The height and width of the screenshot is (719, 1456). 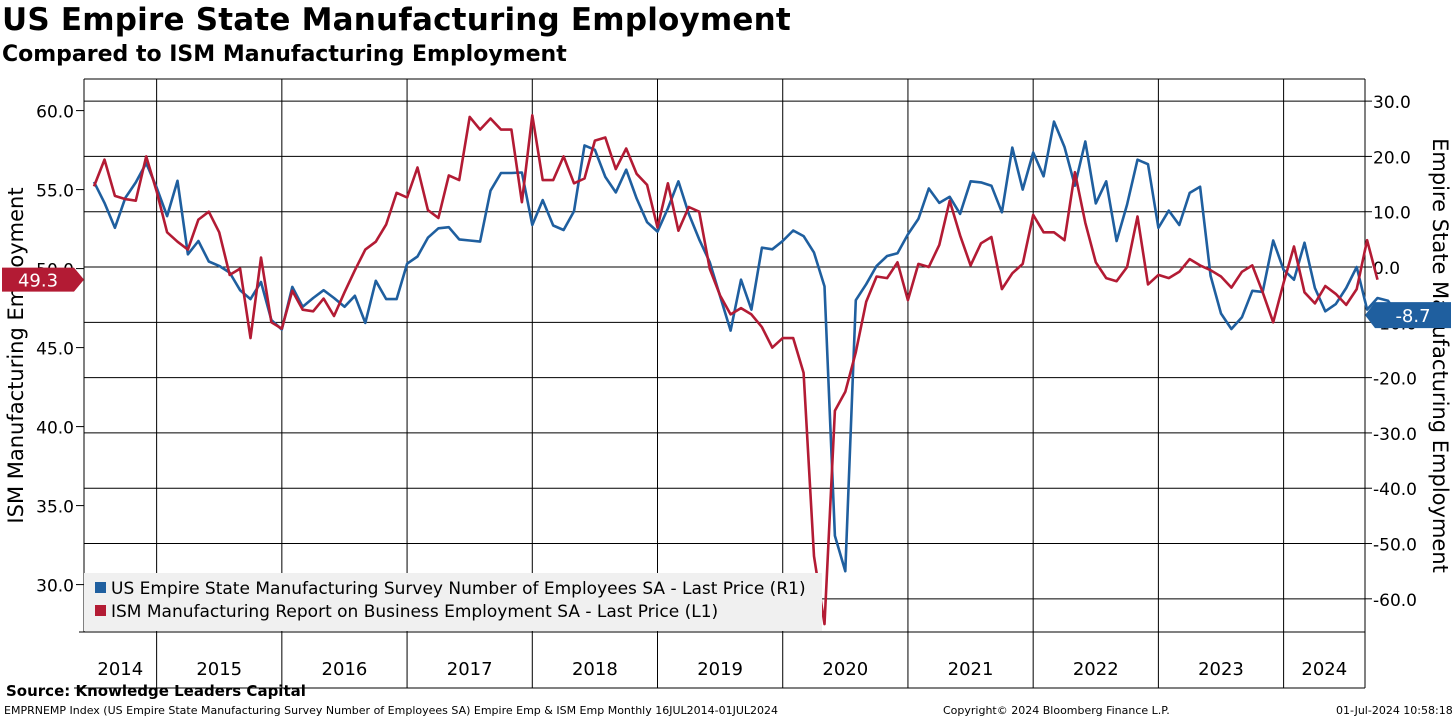 What do you see at coordinates (1395, 490) in the screenshot?
I see `right-axis-tick-label: -40.0` at bounding box center [1395, 490].